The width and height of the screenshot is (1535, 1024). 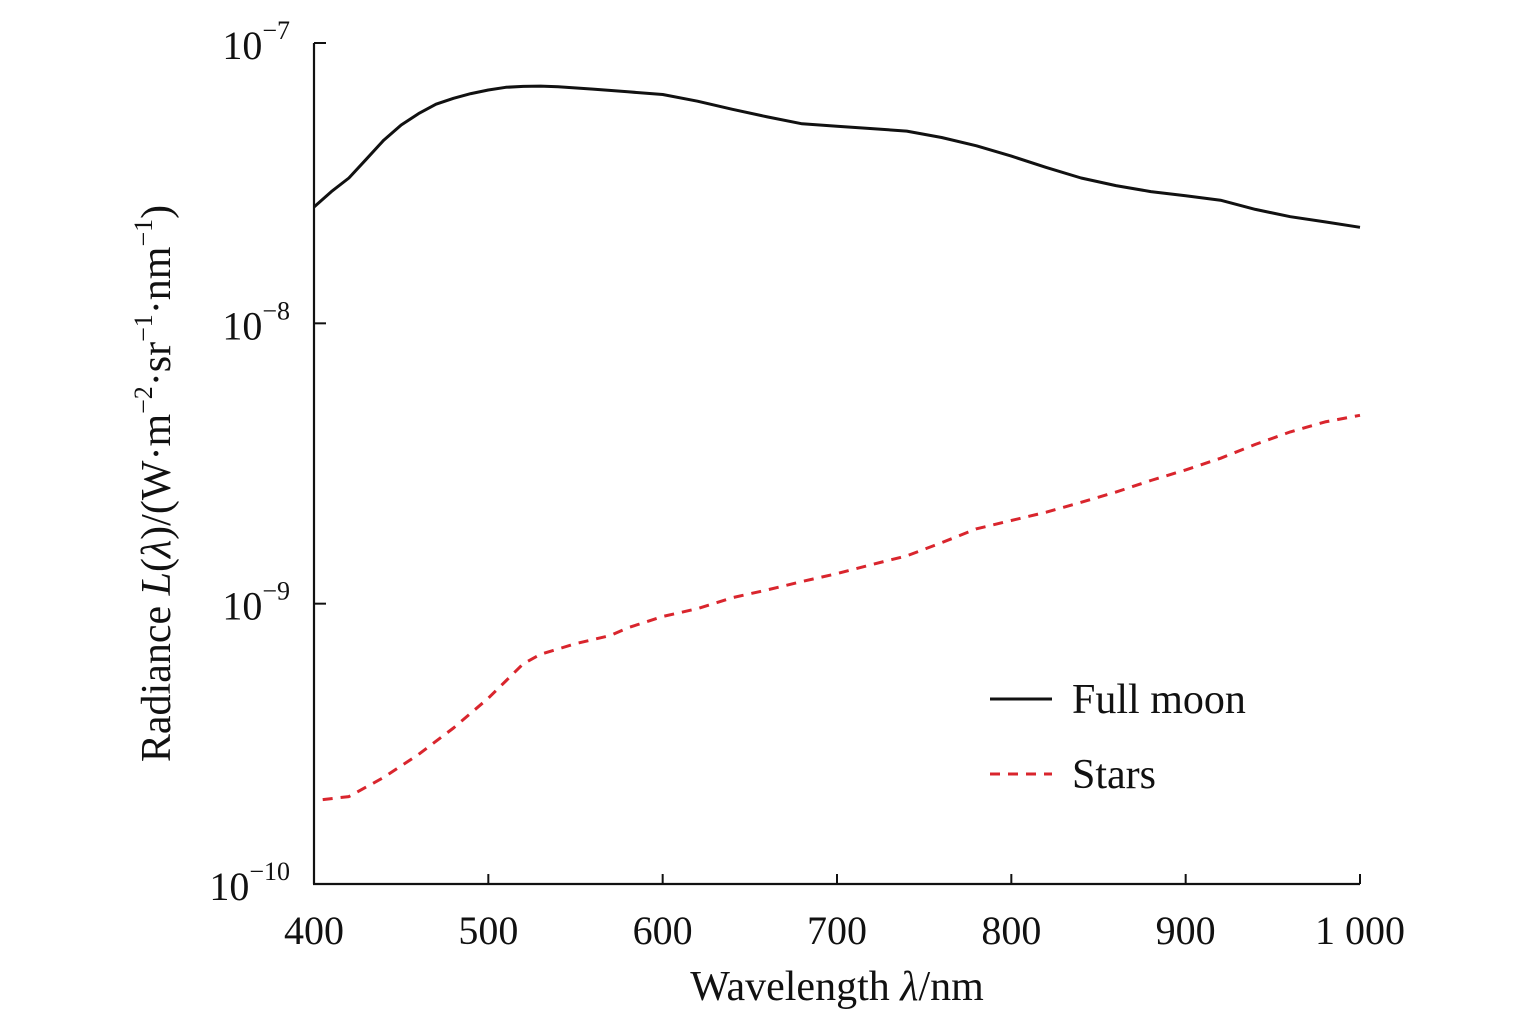 I want to click on x-axis-ticks: 400 500 600 700 800 900 1 000, so click(x=844, y=913).